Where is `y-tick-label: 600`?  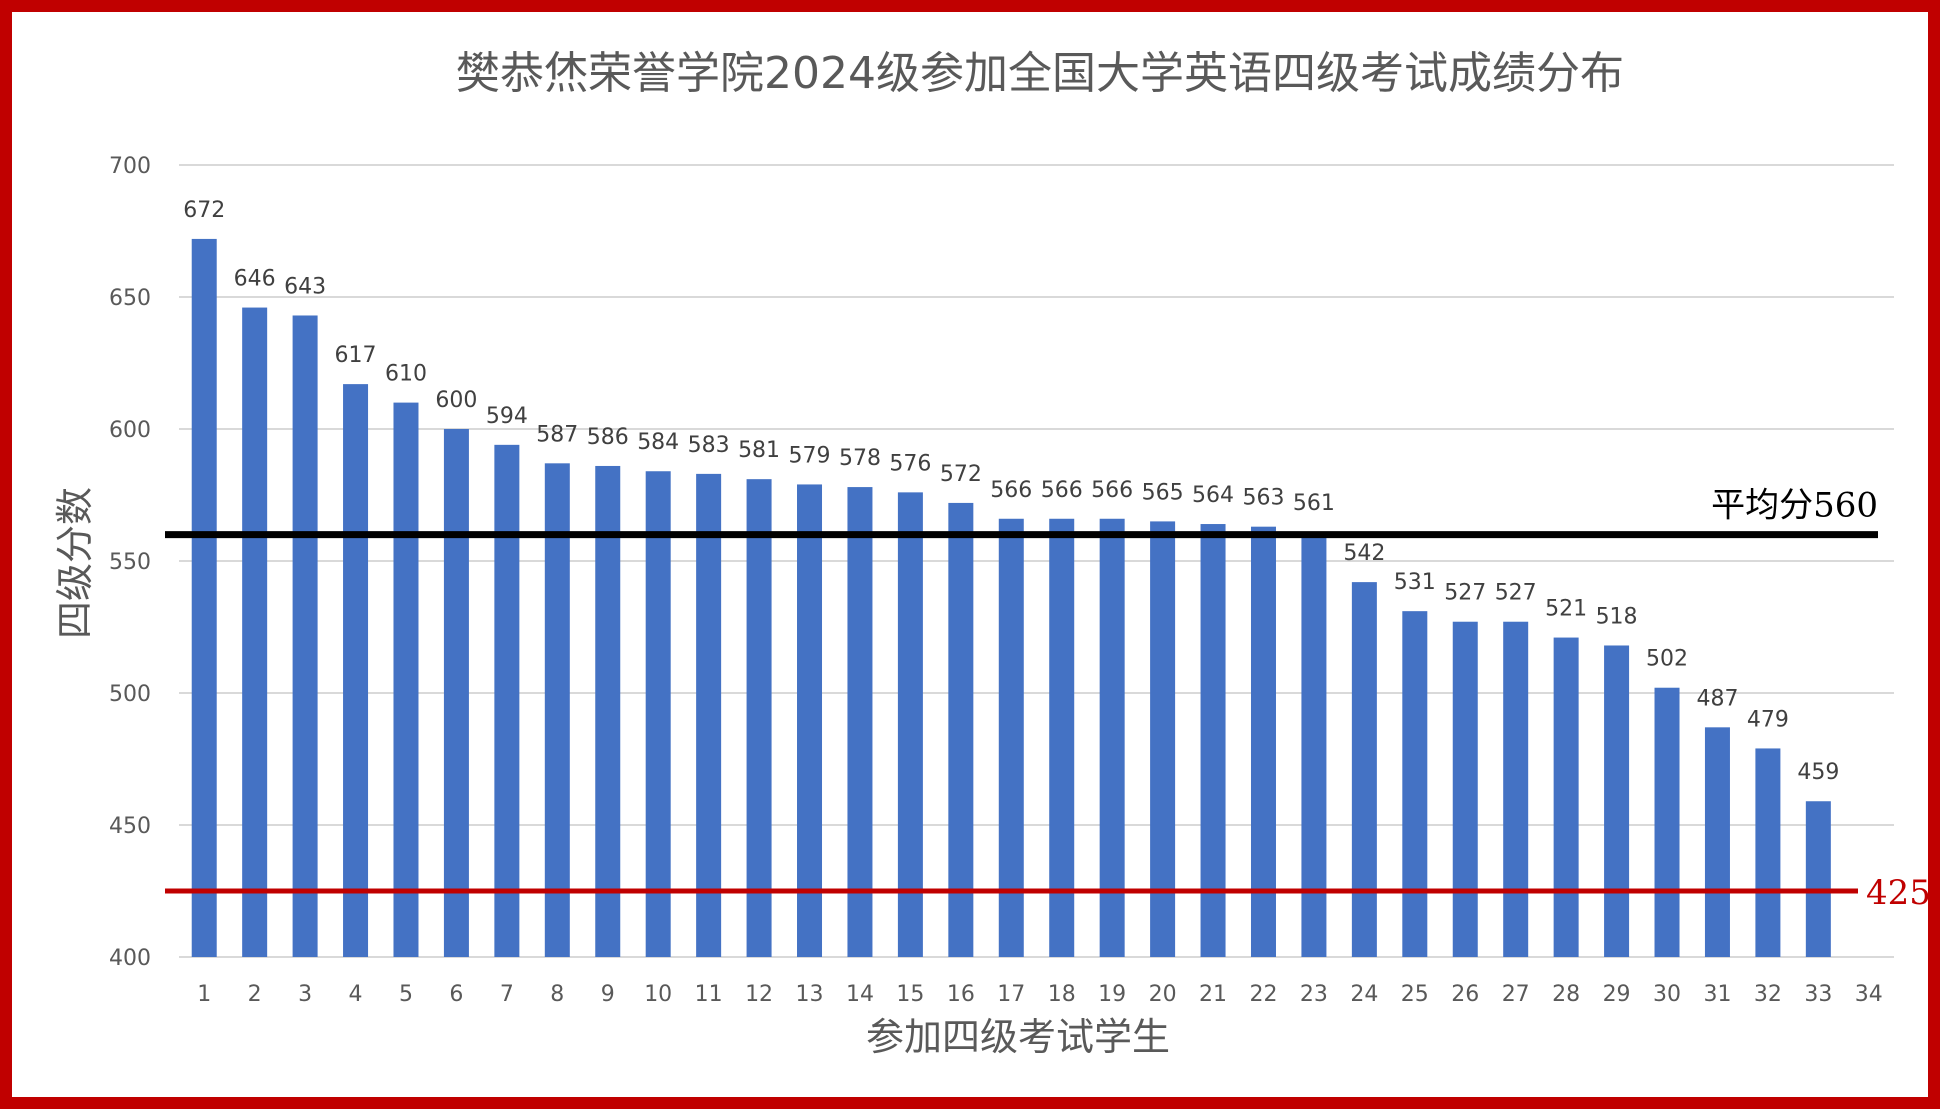
y-tick-label: 600 is located at coordinates (130, 430).